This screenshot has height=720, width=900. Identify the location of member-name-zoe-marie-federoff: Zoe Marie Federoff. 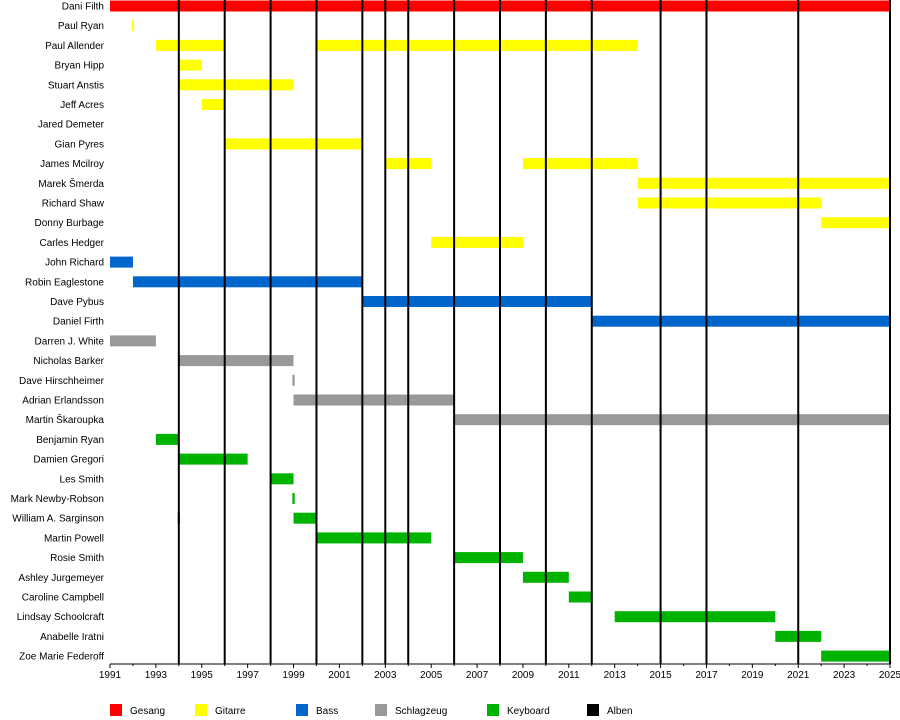
(61, 657).